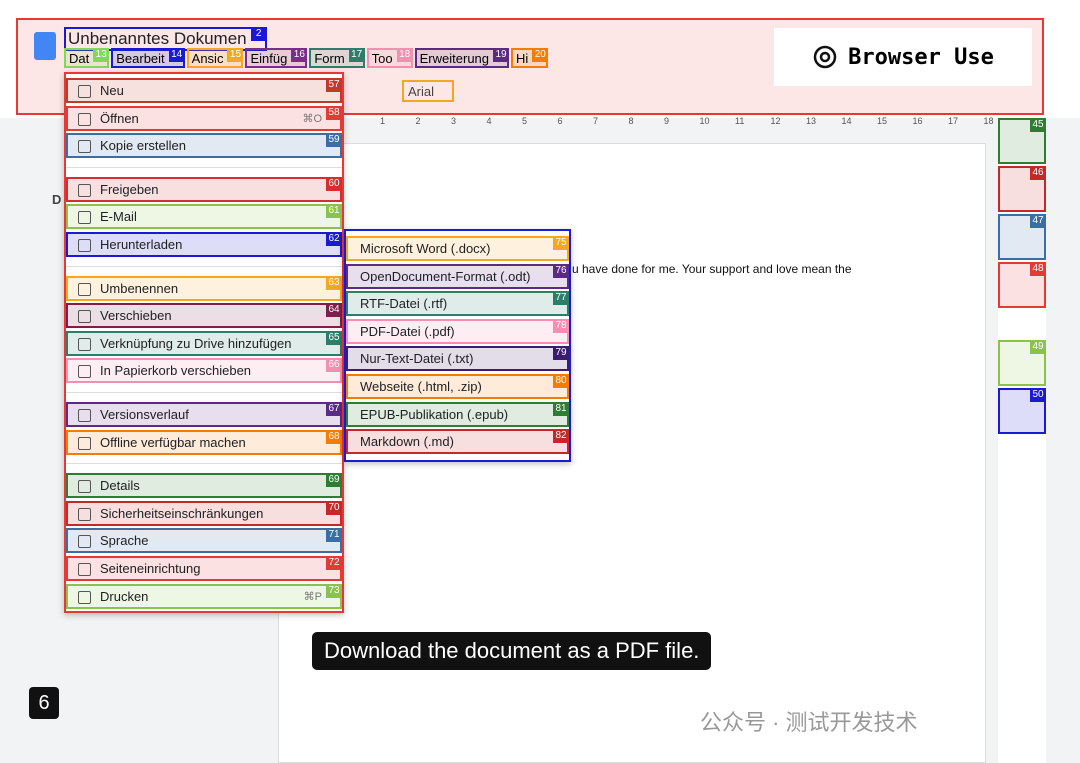 Image resolution: width=1080 pixels, height=763 pixels. Describe the element at coordinates (334, 282) in the screenshot. I see `badge: 63` at that location.